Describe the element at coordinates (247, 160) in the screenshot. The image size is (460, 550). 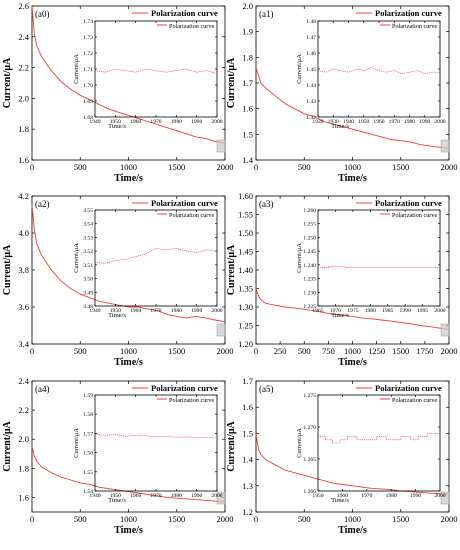
I see `y-tick-label: 1.4` at that location.